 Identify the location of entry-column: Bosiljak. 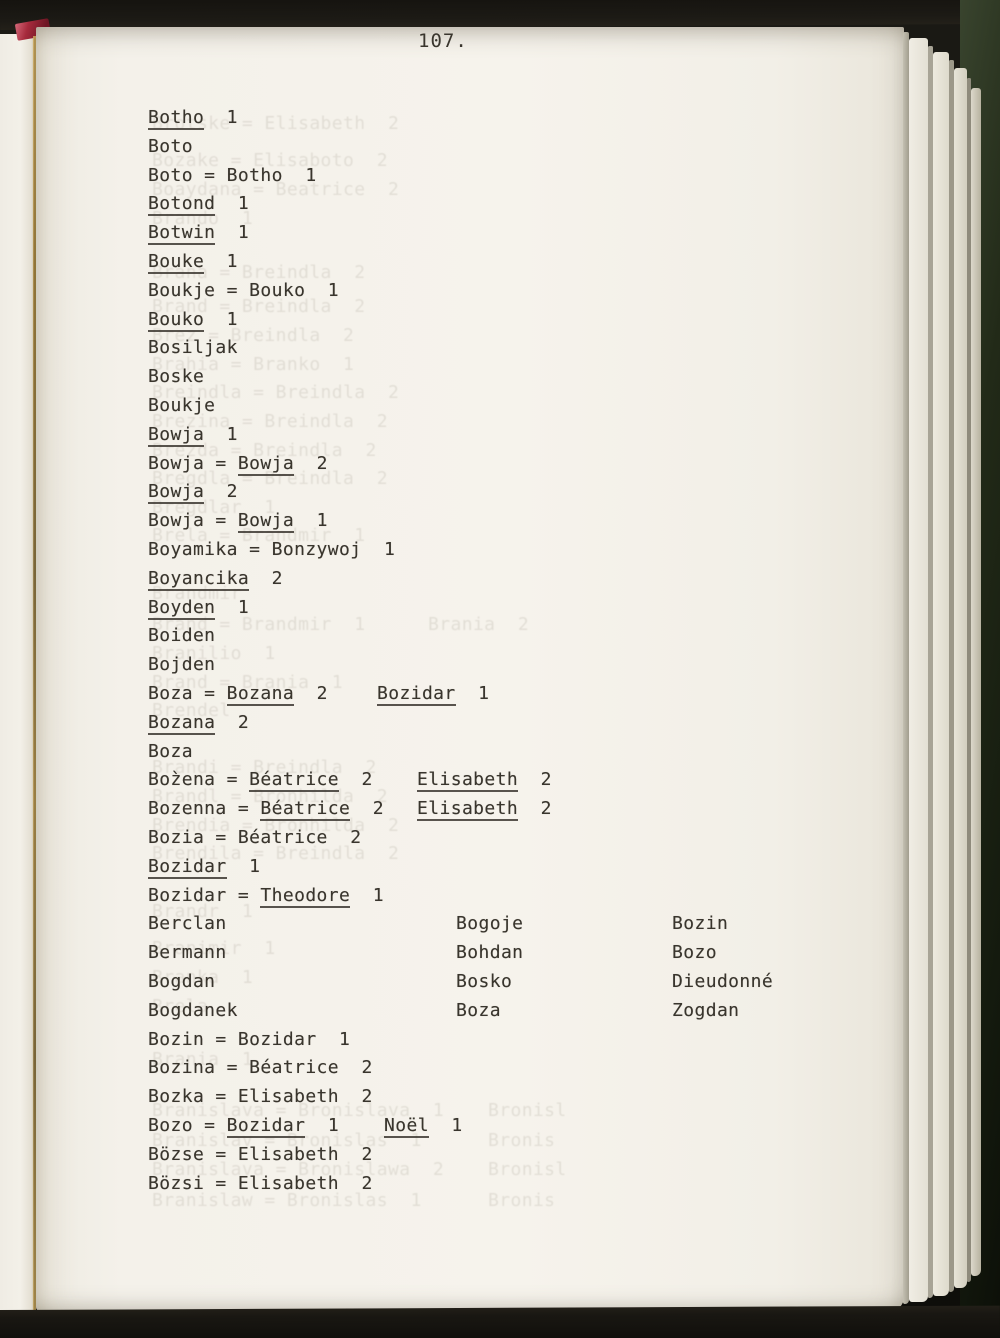
(193, 347).